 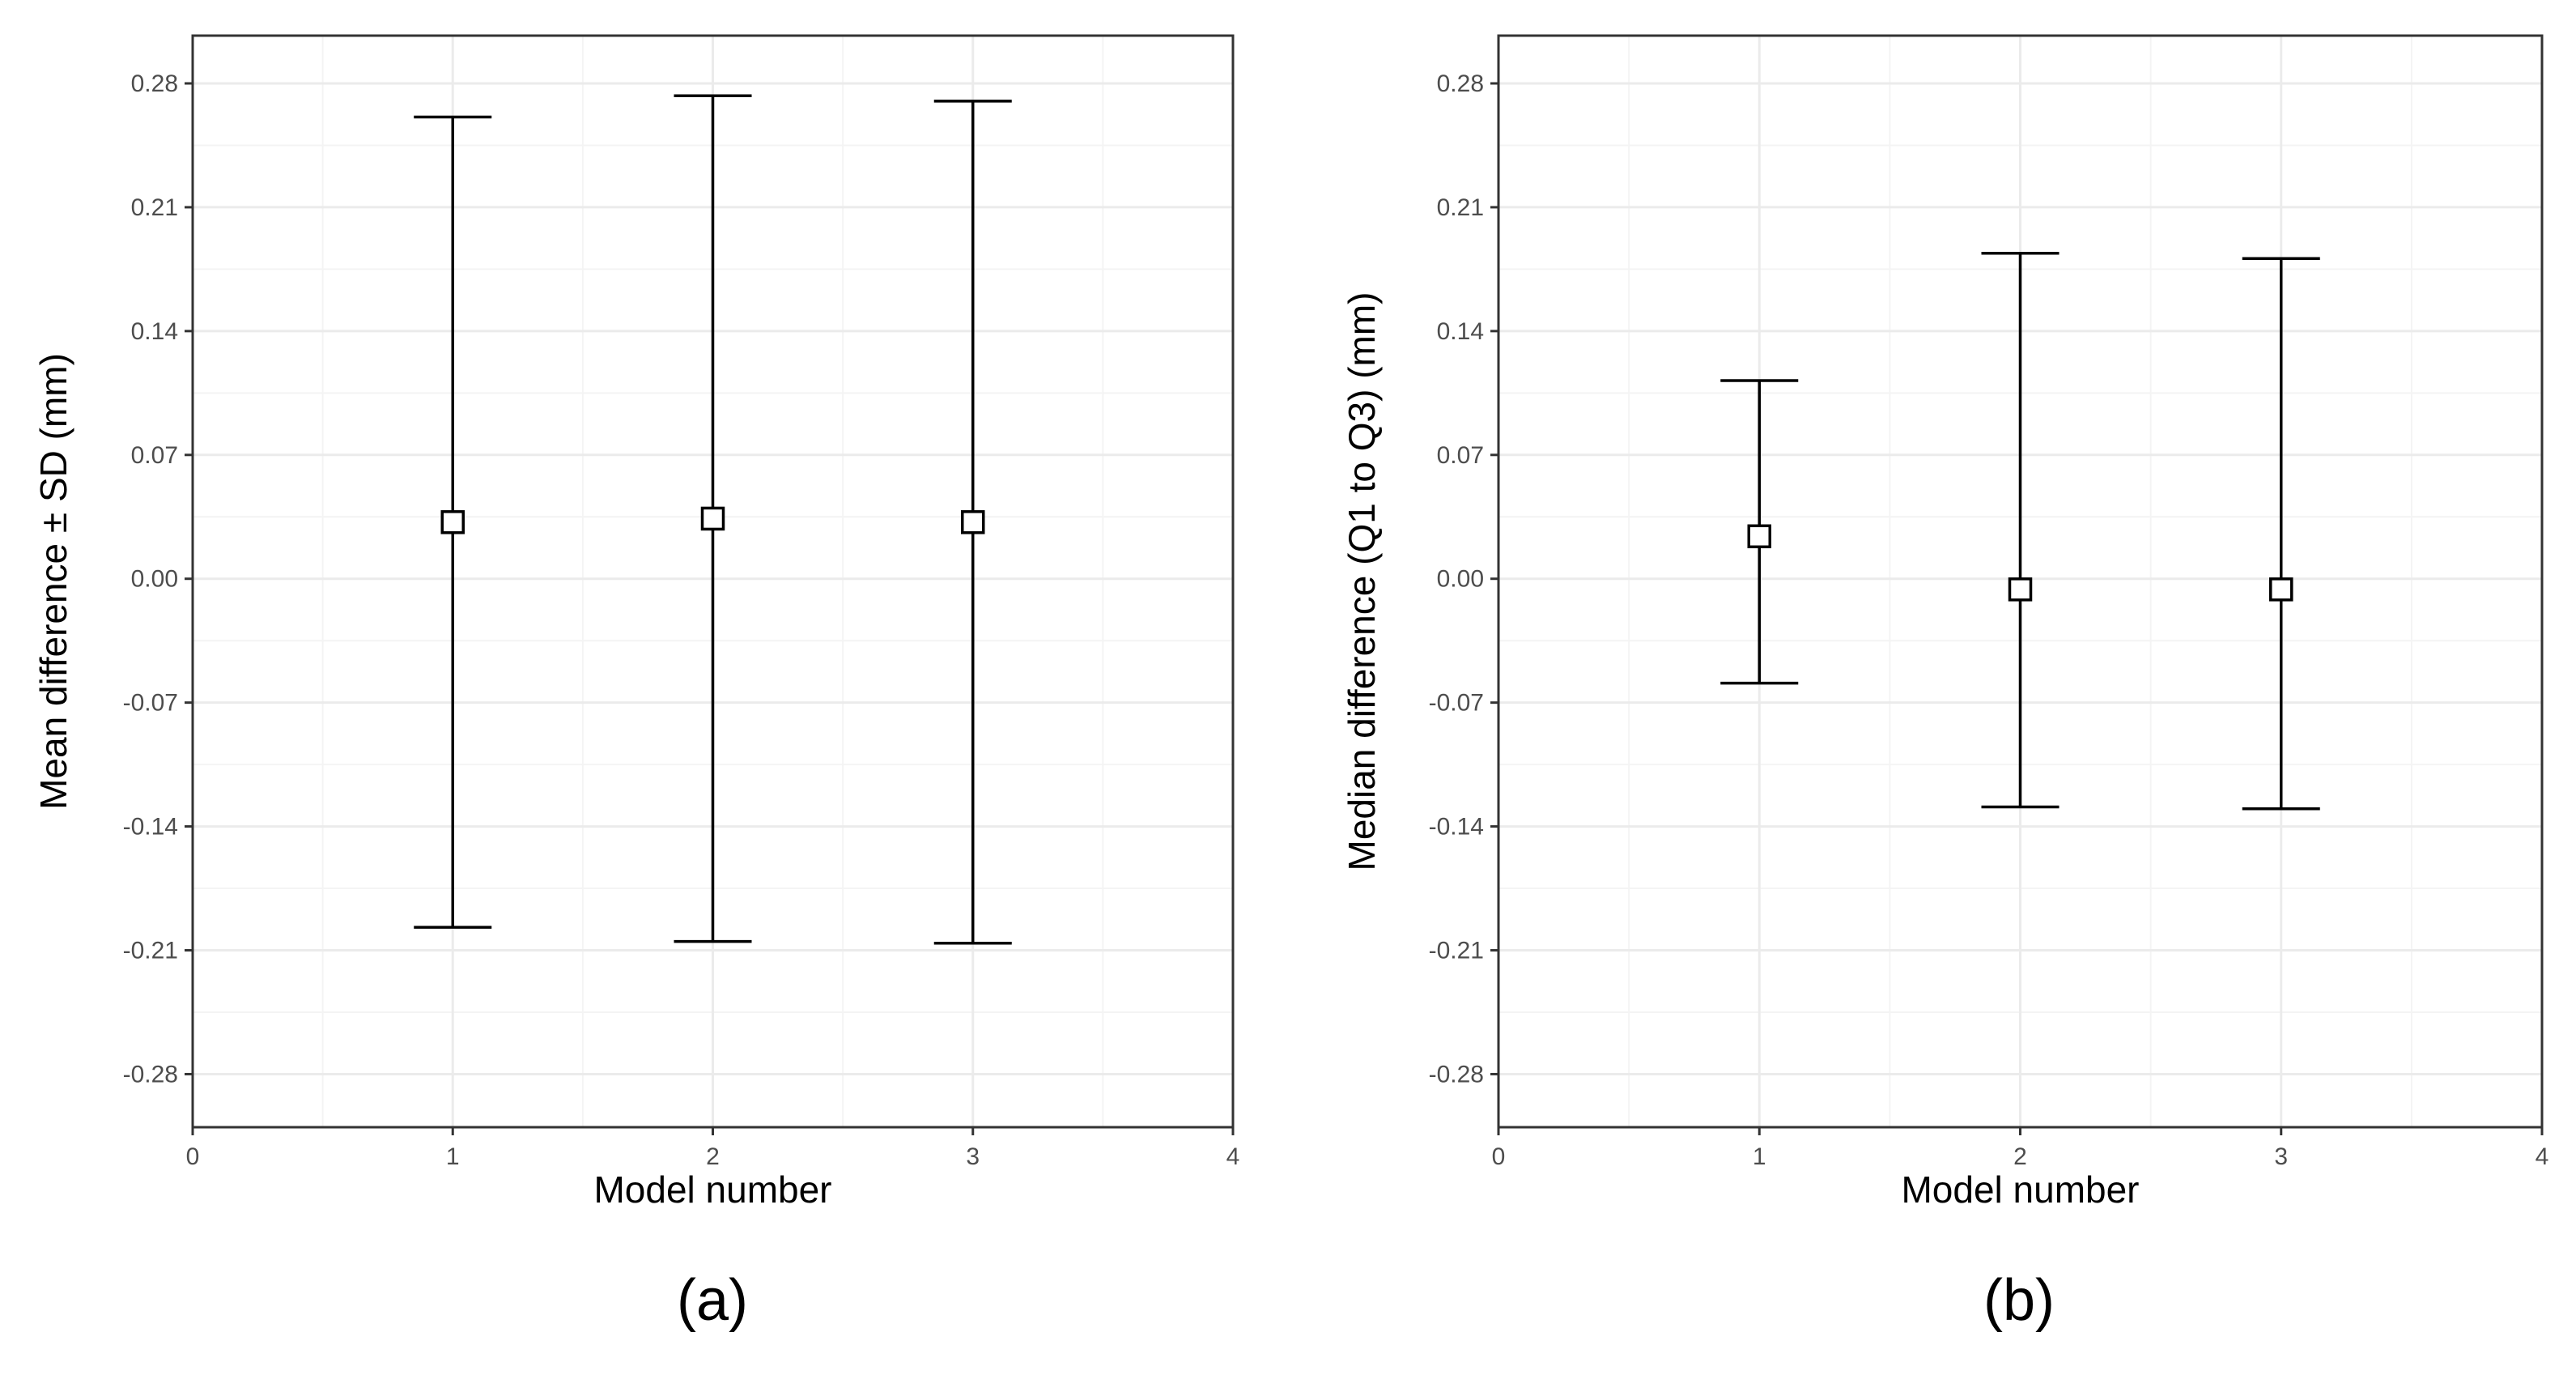 What do you see at coordinates (53, 581) in the screenshot?
I see `y-axis-title: Mean difference ± SD (mm)` at bounding box center [53, 581].